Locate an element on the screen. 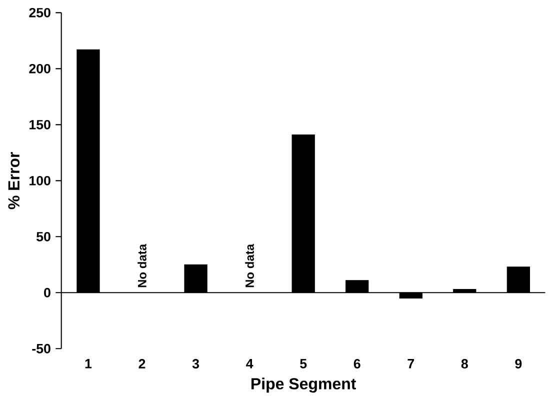  x-tick-label: 9 is located at coordinates (518, 363).